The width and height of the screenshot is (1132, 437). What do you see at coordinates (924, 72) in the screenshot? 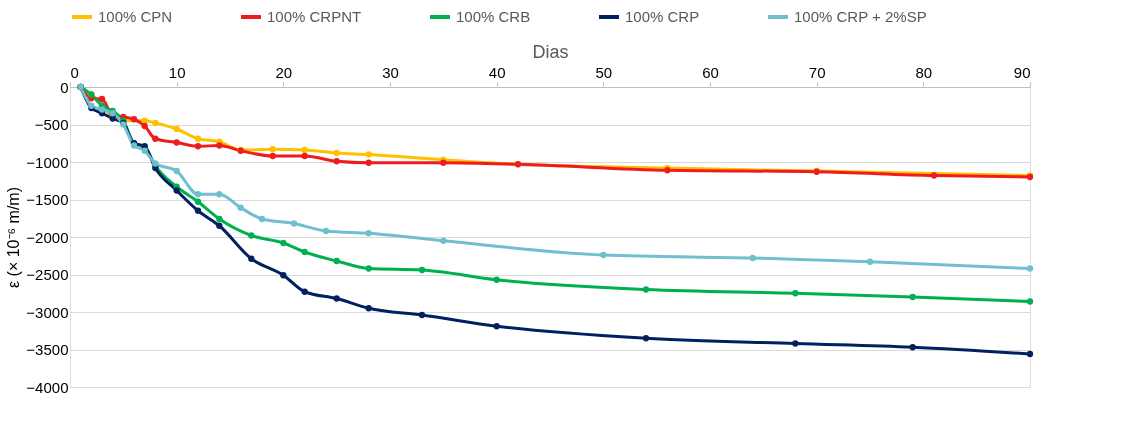
I see `x-tick-label: 80` at bounding box center [924, 72].